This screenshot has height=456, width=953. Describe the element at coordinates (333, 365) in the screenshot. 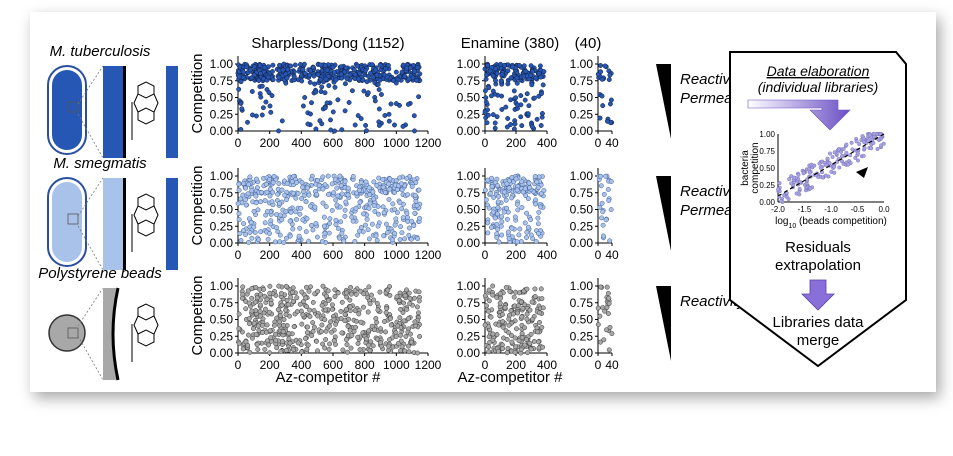

I see `x-tick-label: 600` at that location.